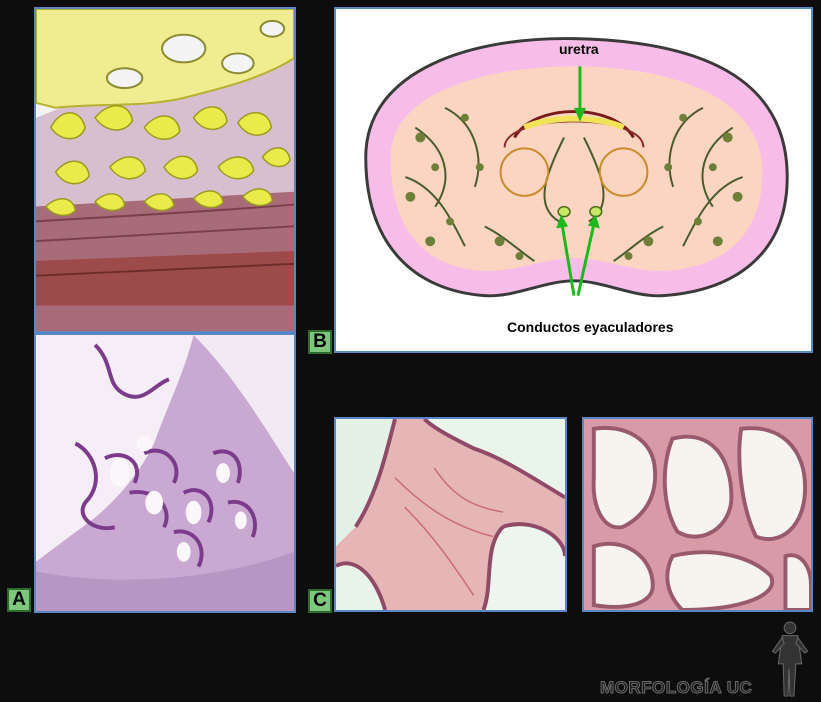 The height and width of the screenshot is (702, 821). What do you see at coordinates (578, 255) in the screenshot?
I see `arrows-conductos` at bounding box center [578, 255].